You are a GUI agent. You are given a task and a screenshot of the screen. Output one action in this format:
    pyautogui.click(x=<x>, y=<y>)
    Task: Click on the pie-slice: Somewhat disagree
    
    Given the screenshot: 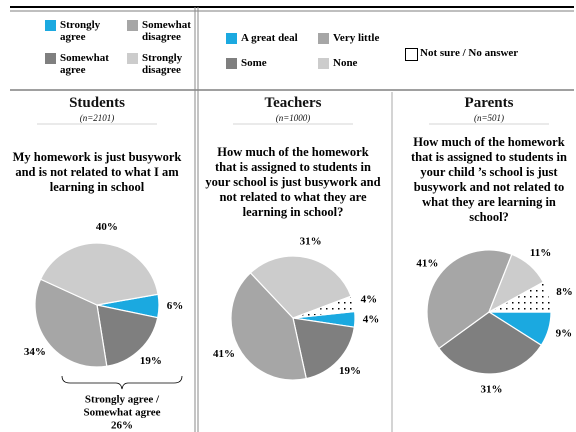 What is the action you would take?
    pyautogui.click(x=71, y=323)
    